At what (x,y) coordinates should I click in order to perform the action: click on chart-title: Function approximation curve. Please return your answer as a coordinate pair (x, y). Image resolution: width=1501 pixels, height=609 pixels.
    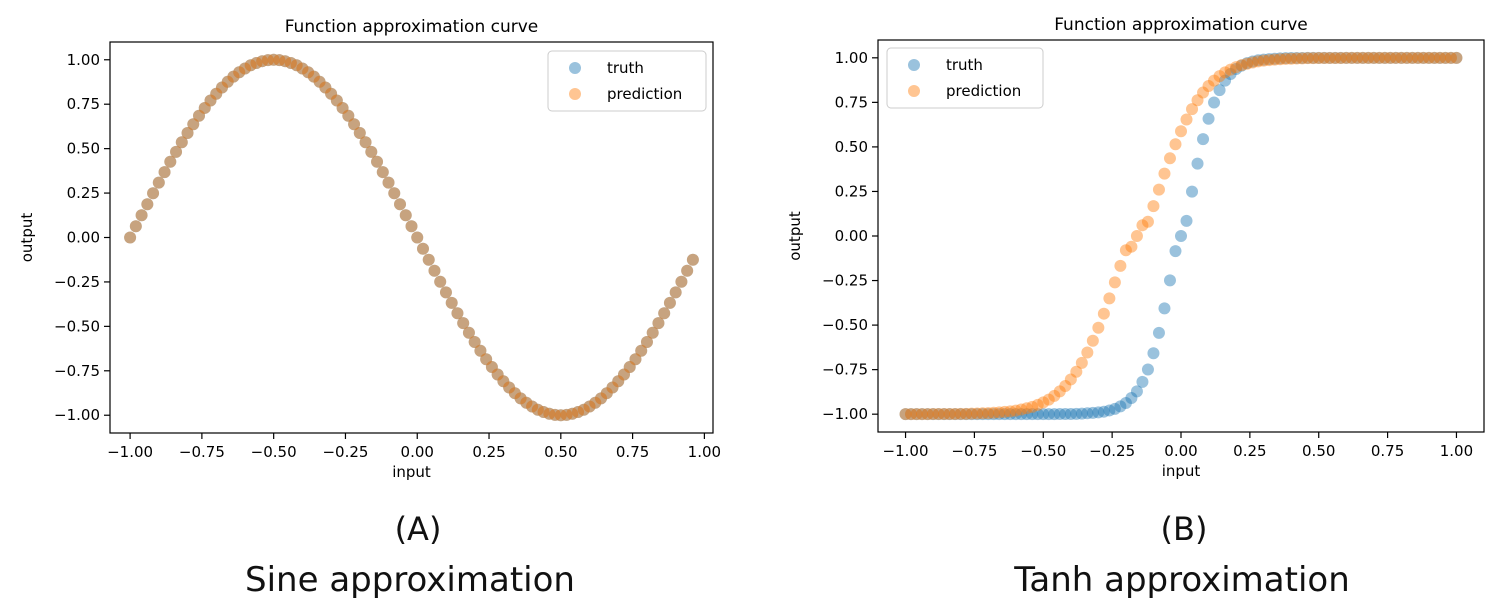
    Looking at the image, I should click on (412, 27).